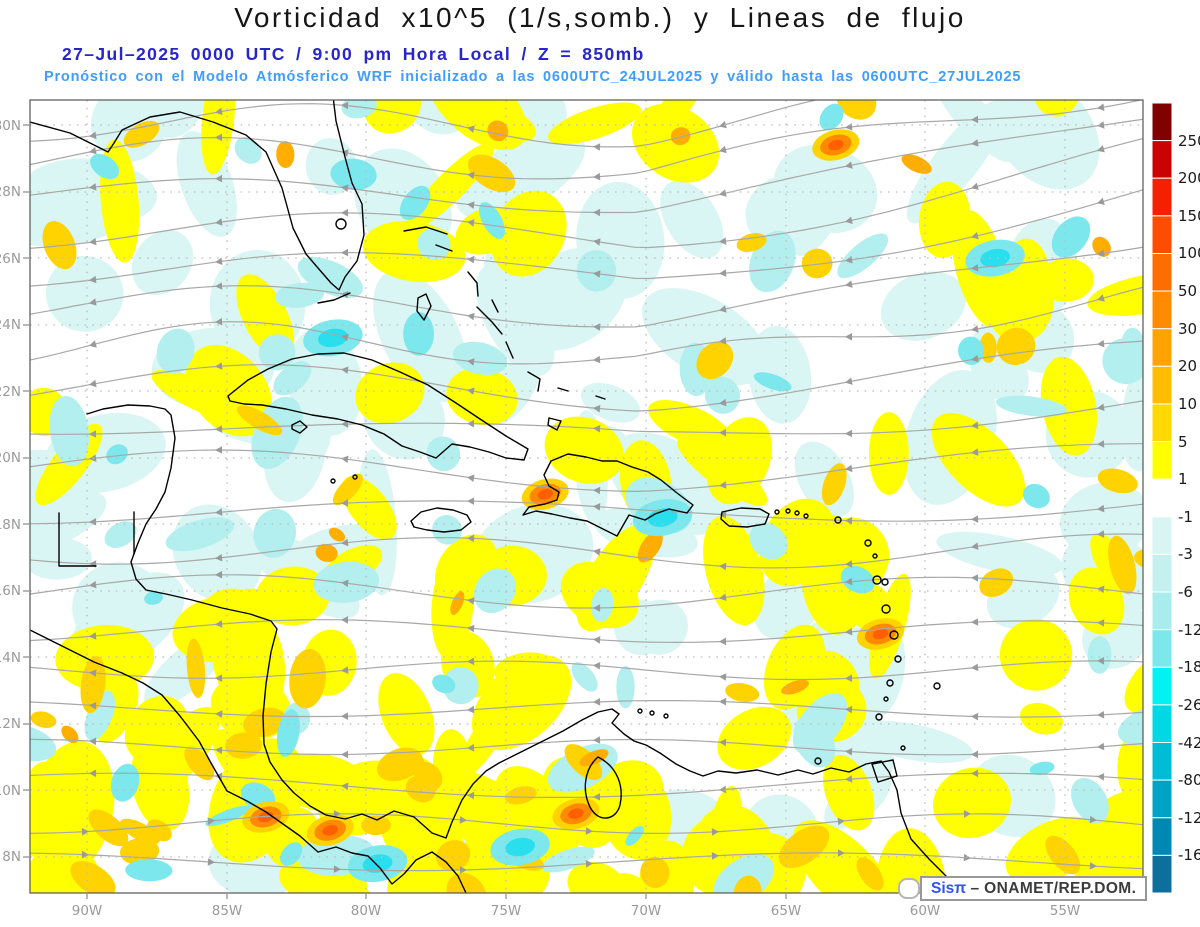 This screenshot has width=1200, height=927. Describe the element at coordinates (1189, 855) in the screenshot. I see `svg-text: -160` at that location.